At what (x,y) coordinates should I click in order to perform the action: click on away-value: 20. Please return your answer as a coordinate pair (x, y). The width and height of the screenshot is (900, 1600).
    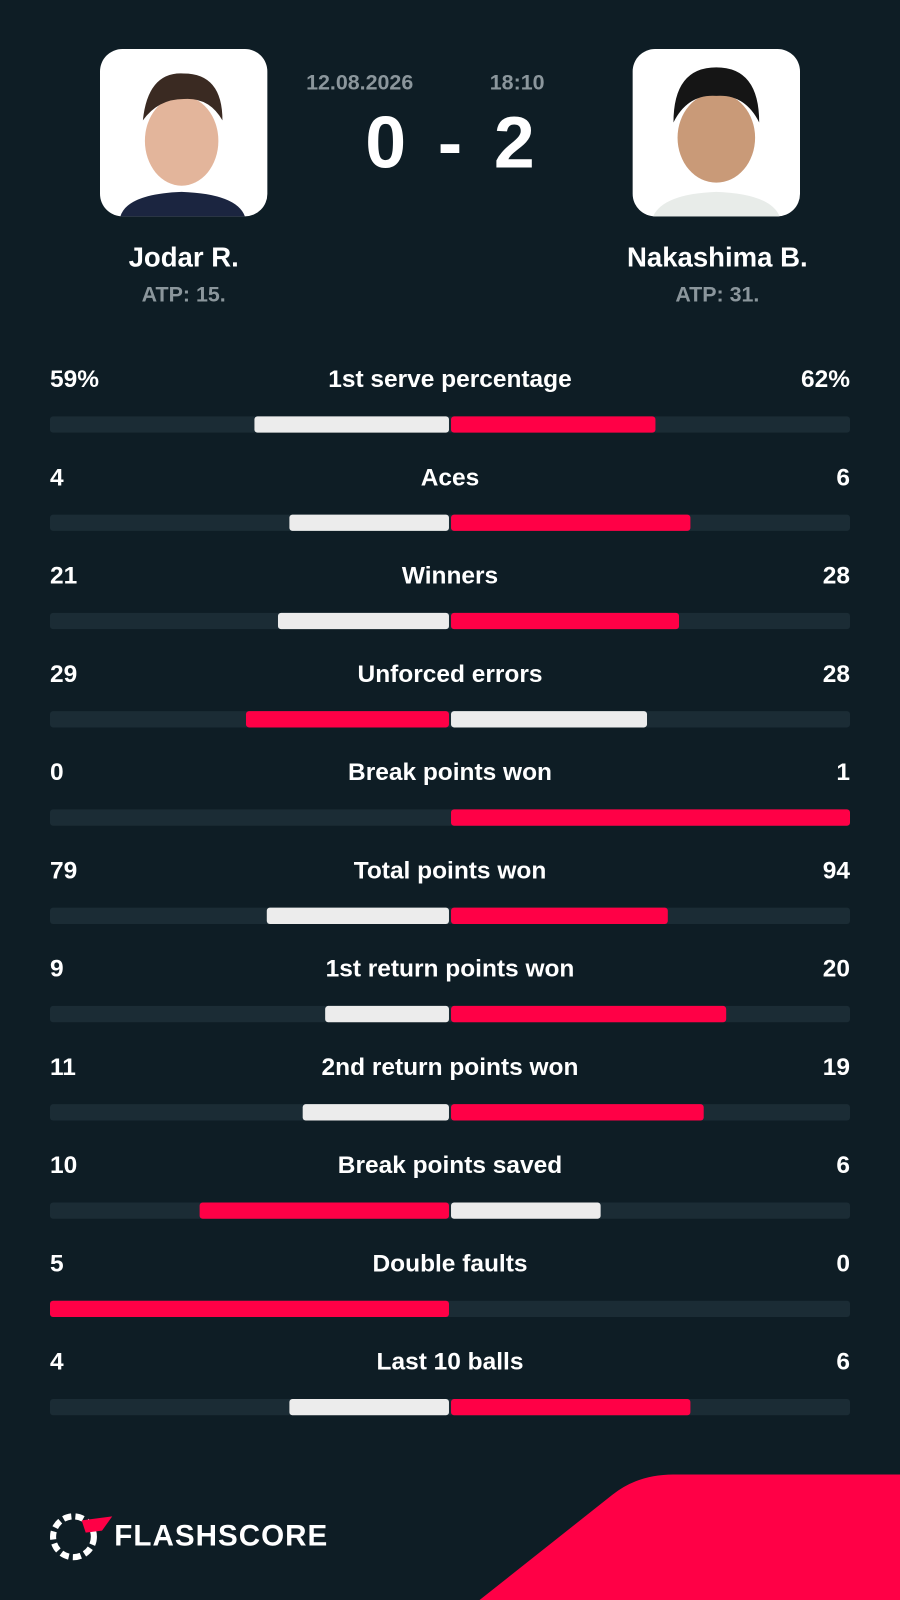
    Looking at the image, I should click on (836, 969).